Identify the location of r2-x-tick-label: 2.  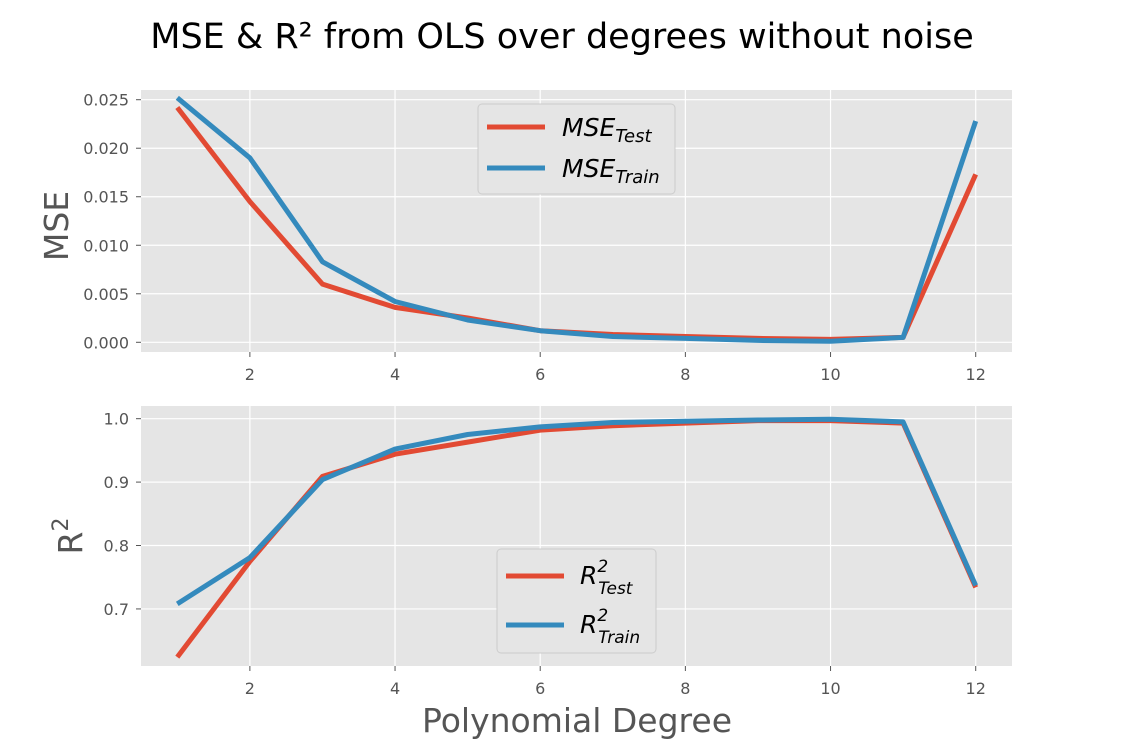
(250, 688).